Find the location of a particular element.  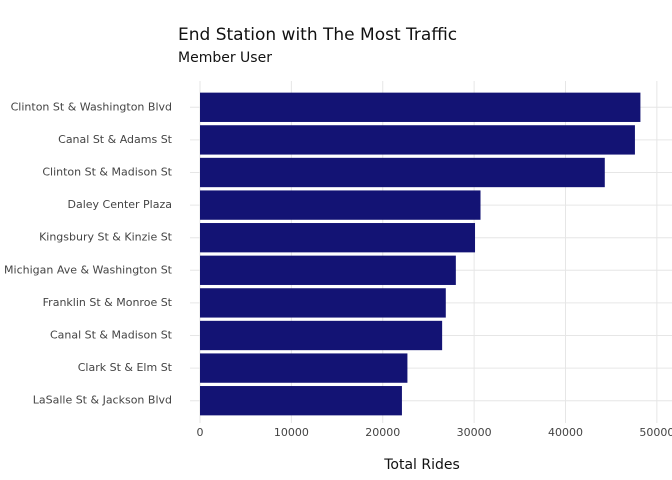

y-tick-label: Daley Center Plaza is located at coordinates (119, 204).